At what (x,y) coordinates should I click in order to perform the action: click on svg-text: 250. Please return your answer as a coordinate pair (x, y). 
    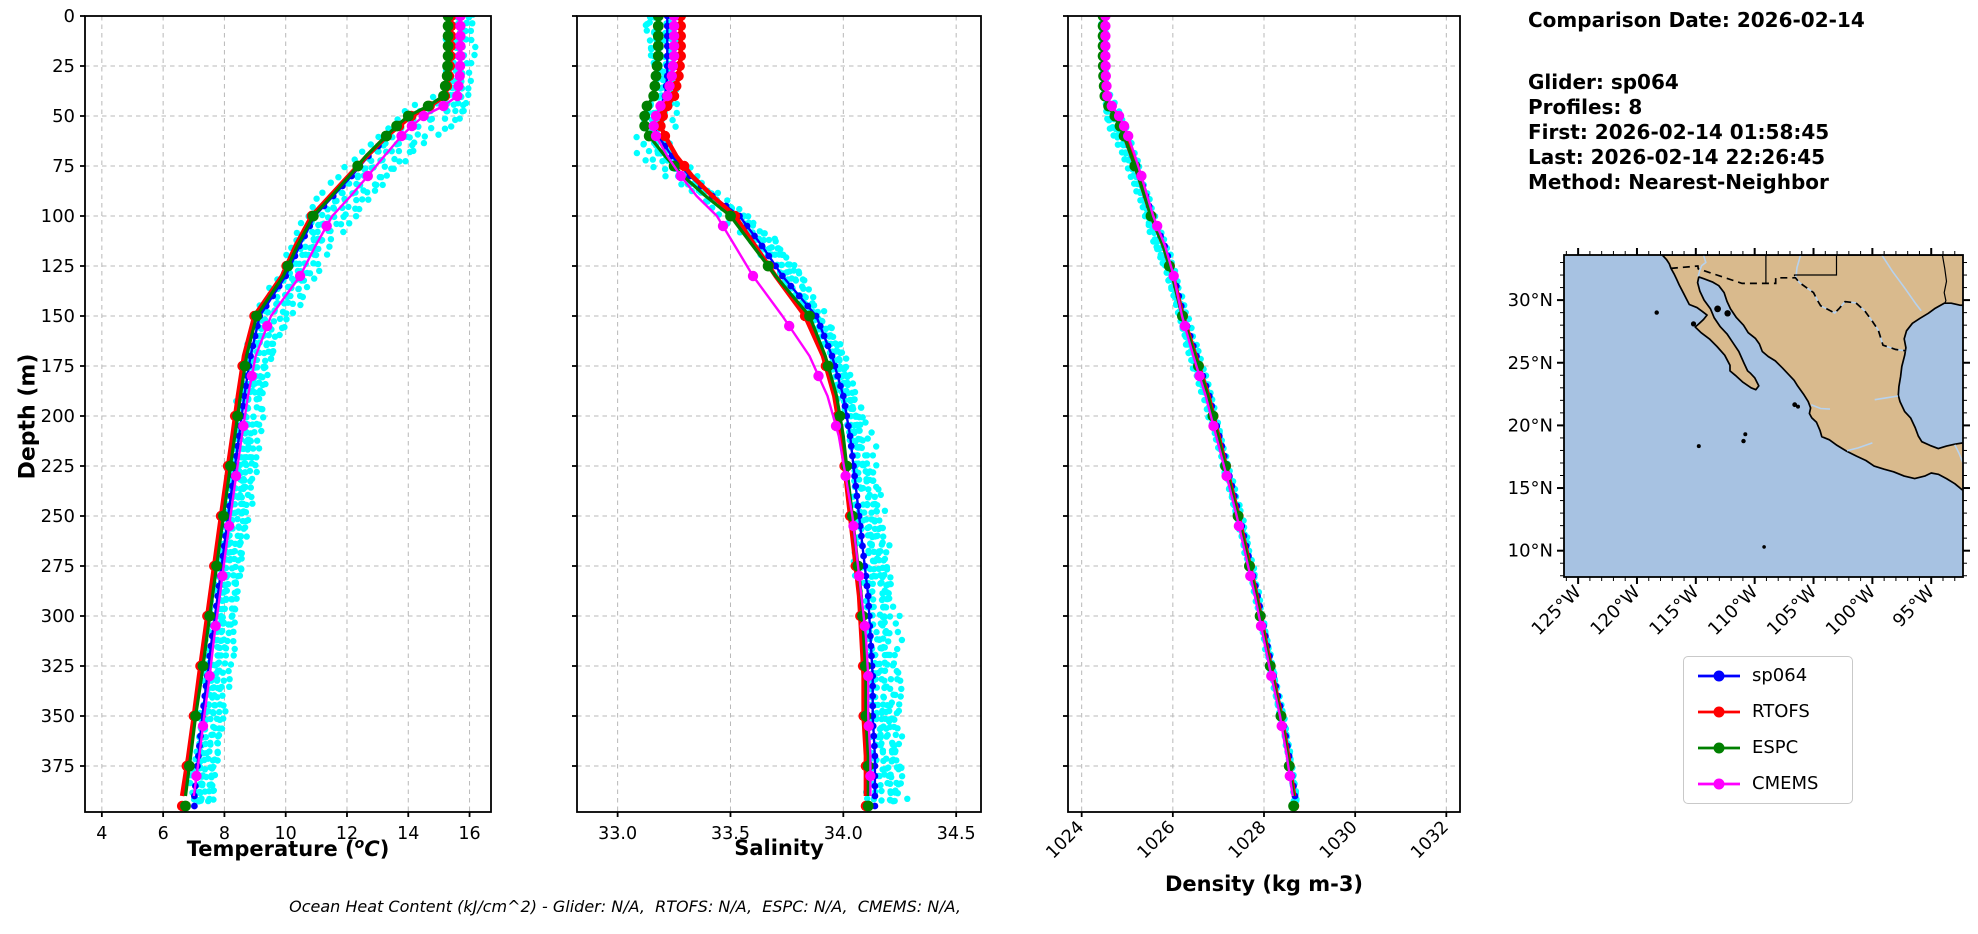
    Looking at the image, I should click on (58, 516).